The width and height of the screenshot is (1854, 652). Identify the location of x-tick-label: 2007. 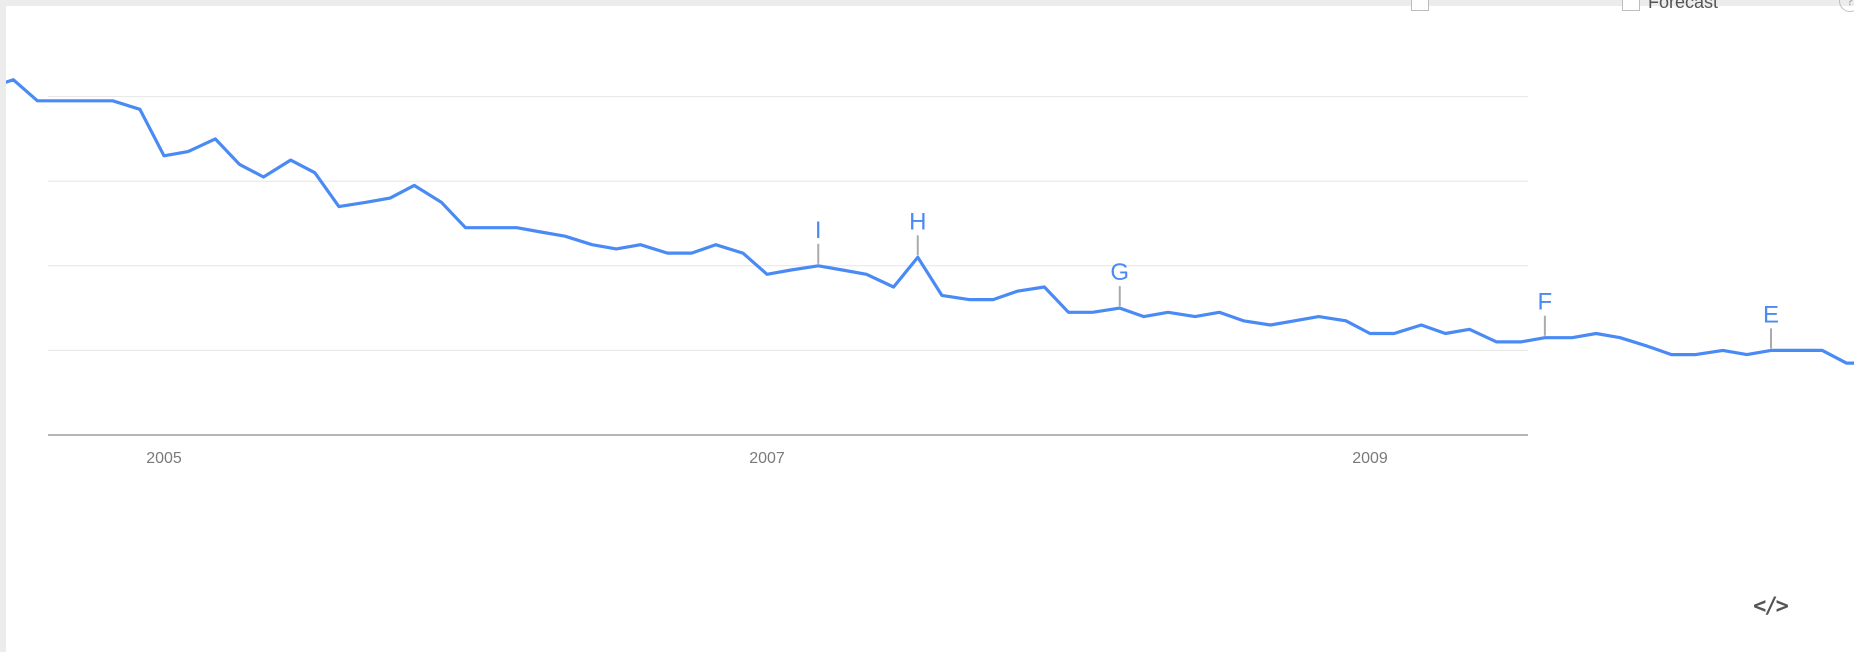
(767, 458).